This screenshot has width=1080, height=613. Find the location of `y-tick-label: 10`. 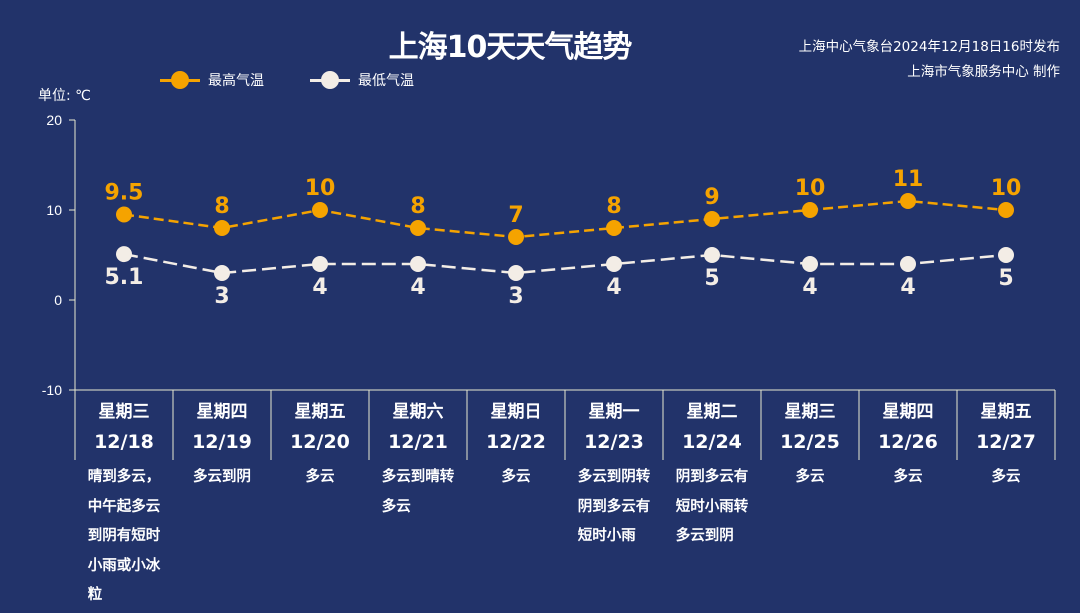

y-tick-label: 10 is located at coordinates (54, 210).